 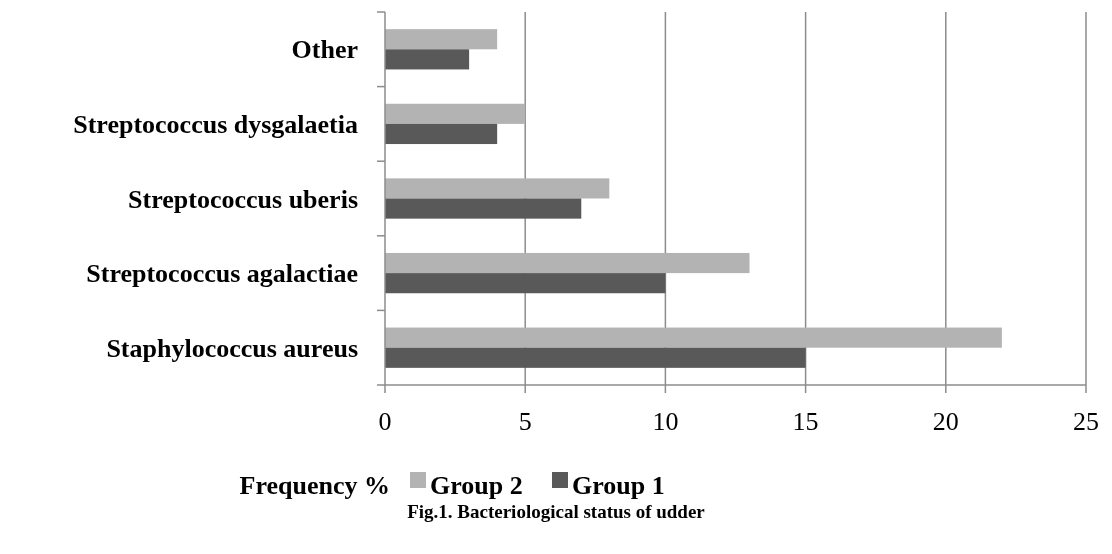 I want to click on x-axis-title: Frequency %, so click(x=314, y=485).